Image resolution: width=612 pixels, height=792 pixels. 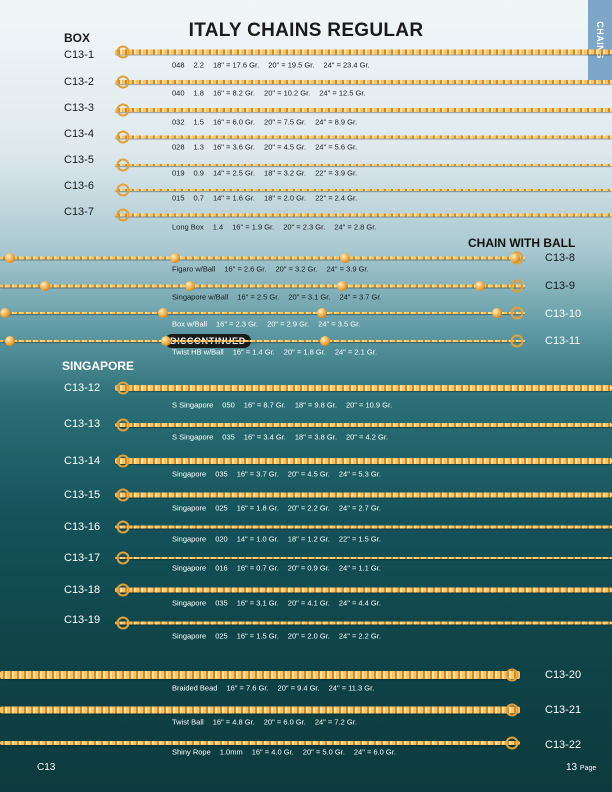 What do you see at coordinates (257, 636) in the screenshot?
I see `spec-field: 16" = 1.5 Gr.` at bounding box center [257, 636].